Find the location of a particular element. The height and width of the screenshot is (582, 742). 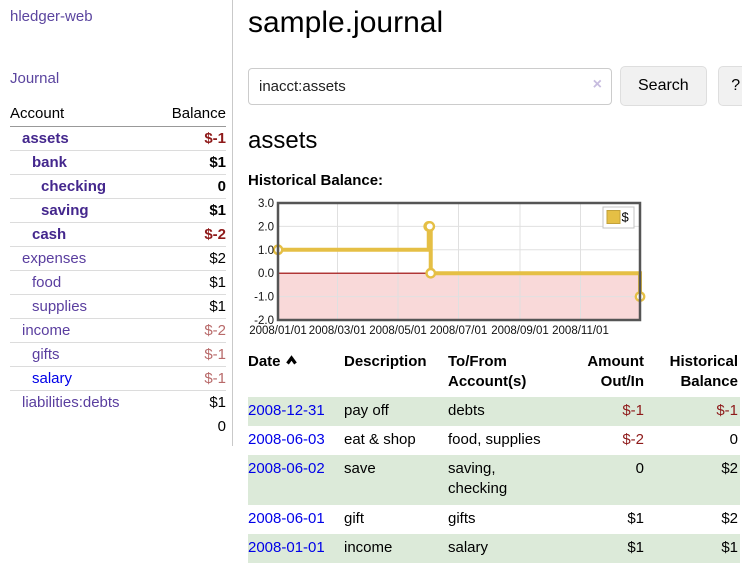

transaction-row: 2008-01-01 income salary $1 $1 is located at coordinates (494, 548).